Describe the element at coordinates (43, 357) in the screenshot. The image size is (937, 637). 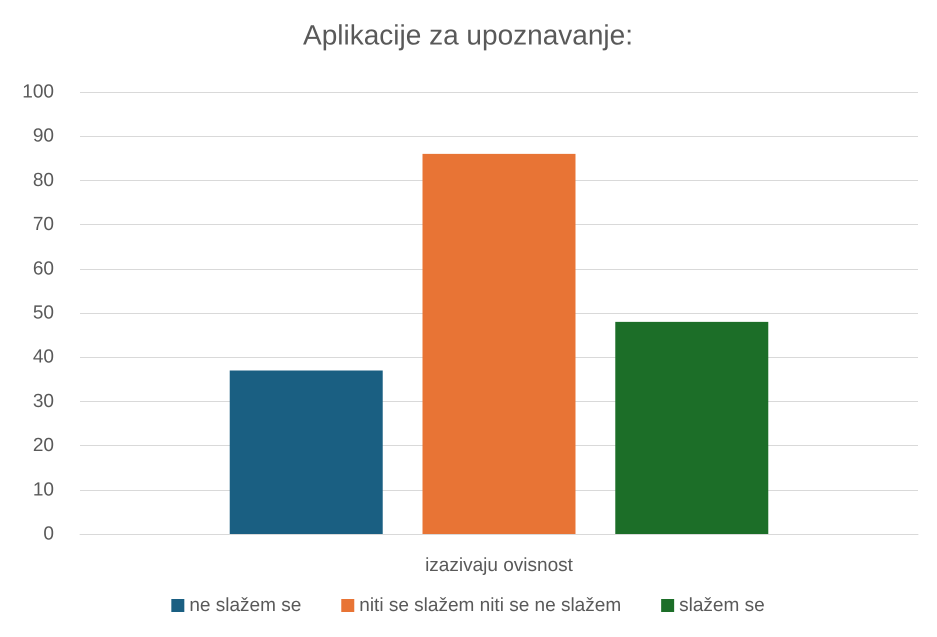
I see `y-tick-label: 40` at that location.